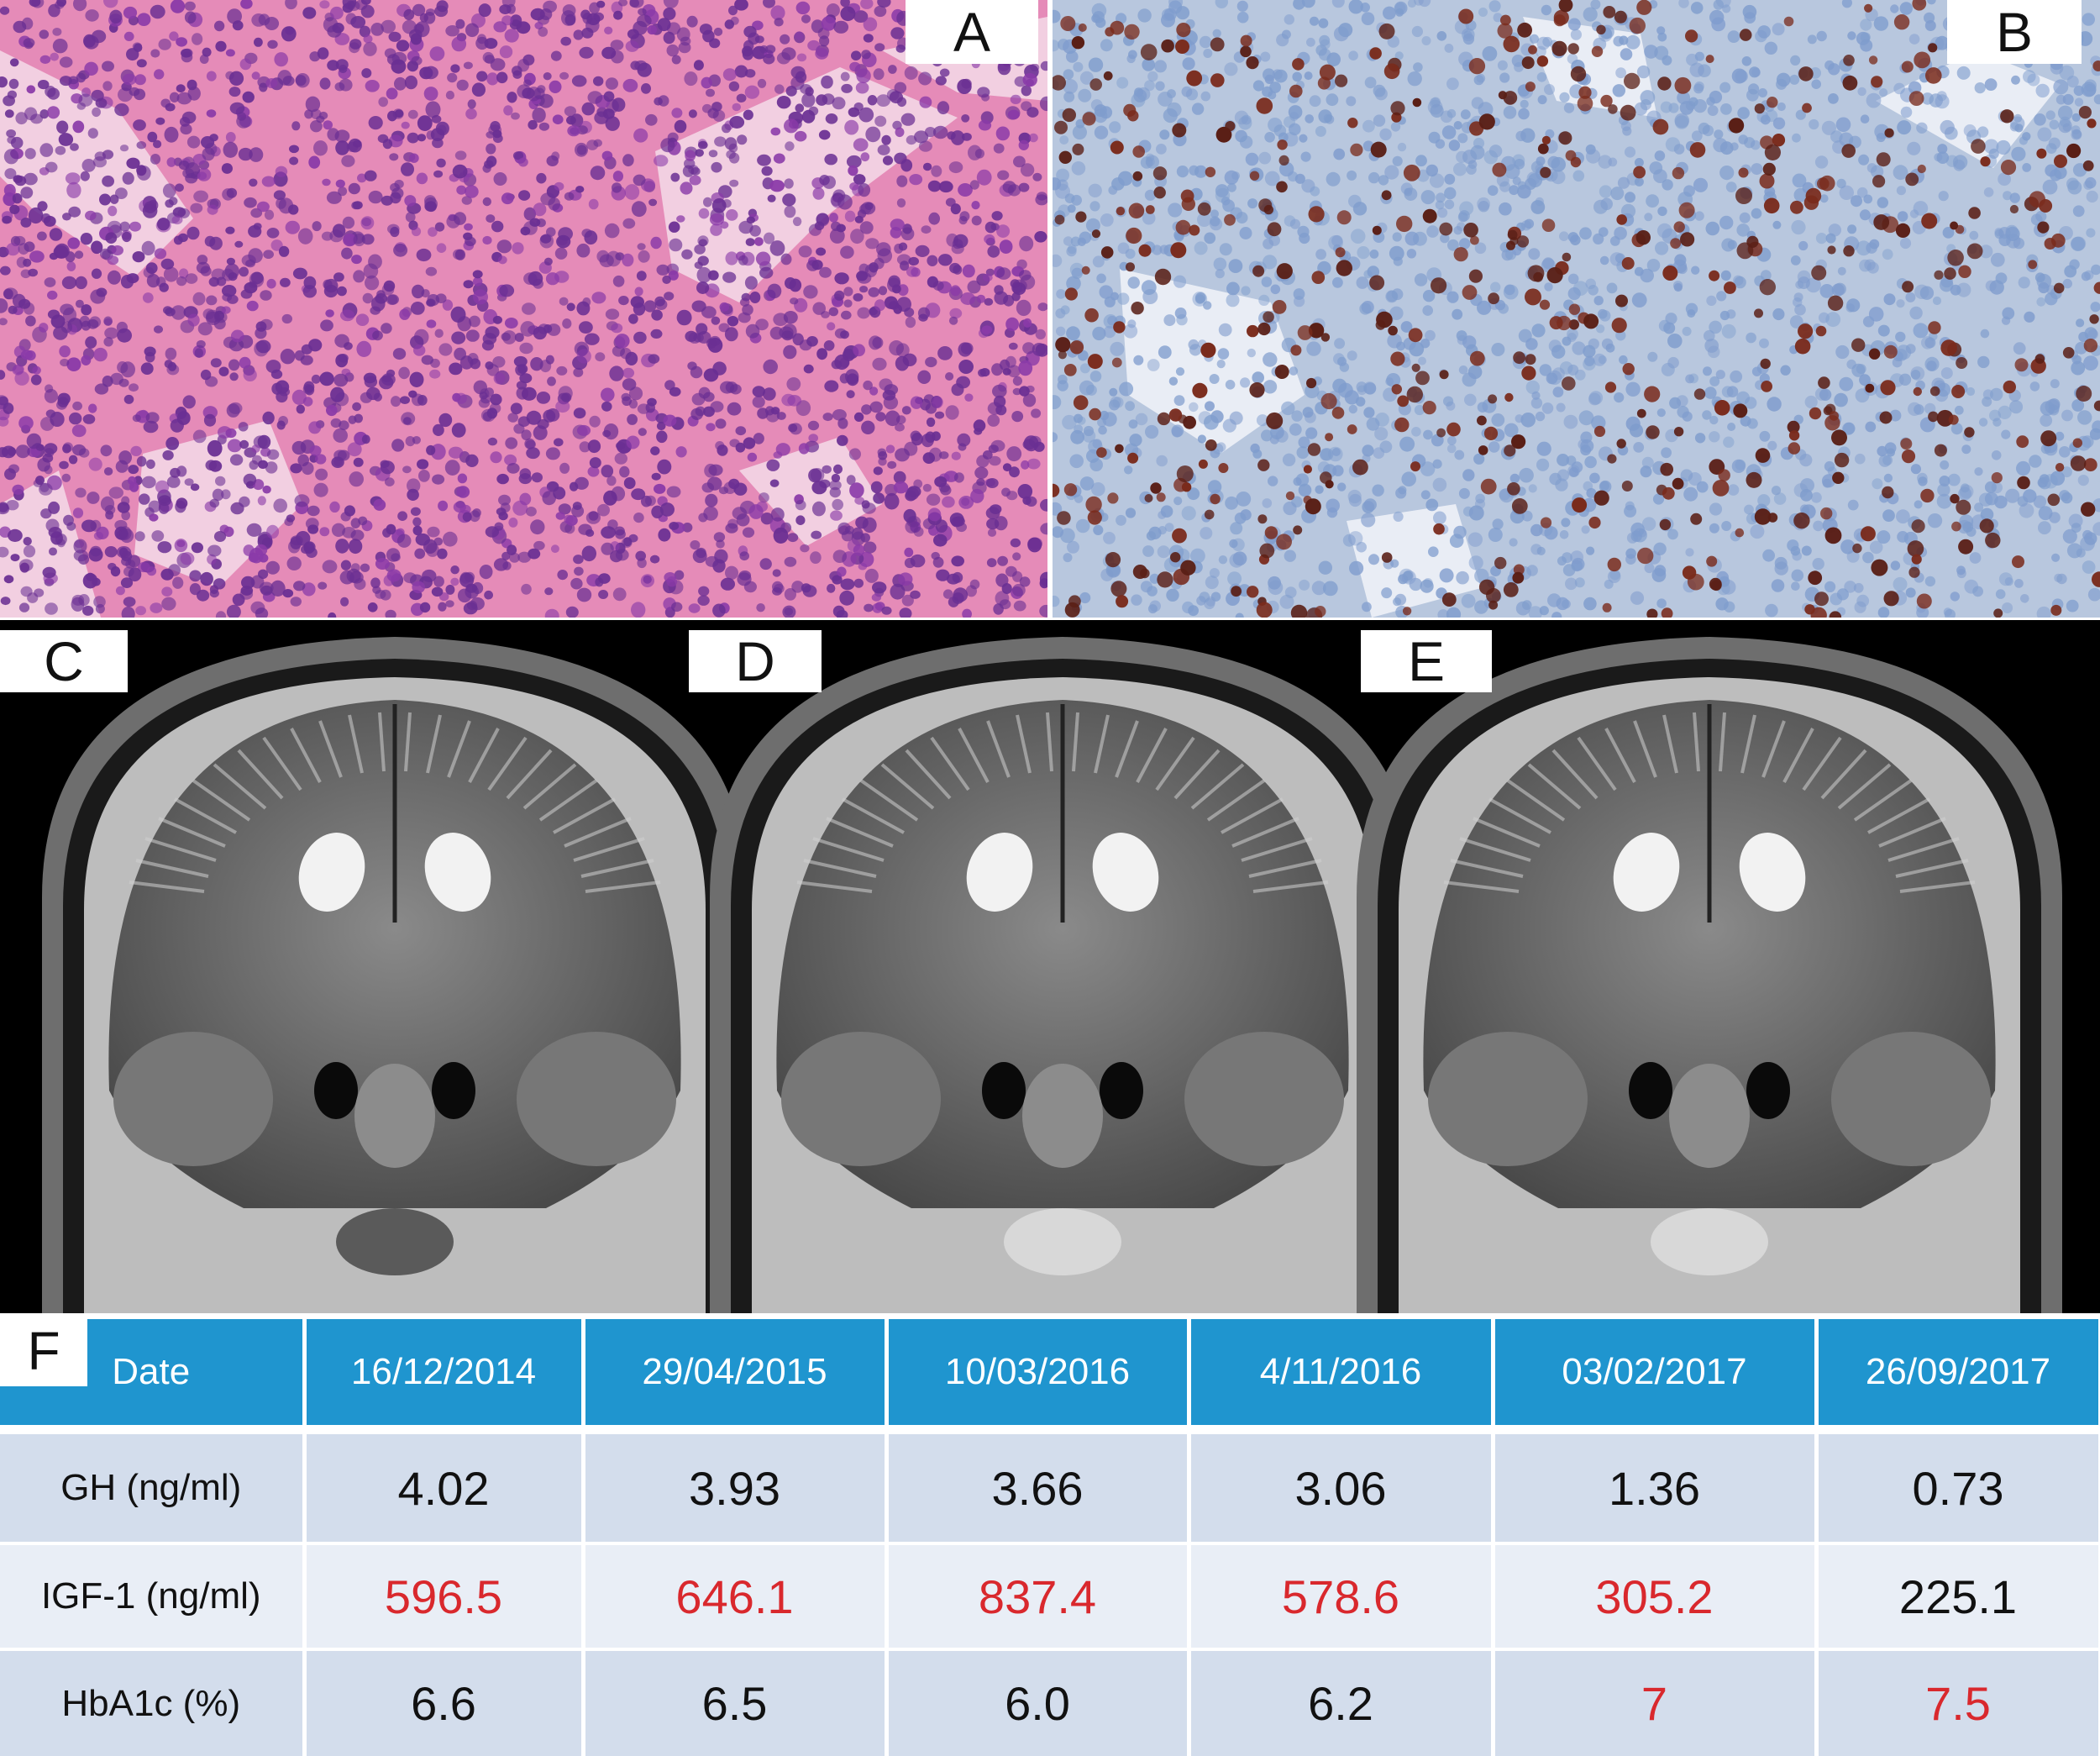 This screenshot has width=2100, height=1756. I want to click on panel-label-c: C, so click(64, 661).